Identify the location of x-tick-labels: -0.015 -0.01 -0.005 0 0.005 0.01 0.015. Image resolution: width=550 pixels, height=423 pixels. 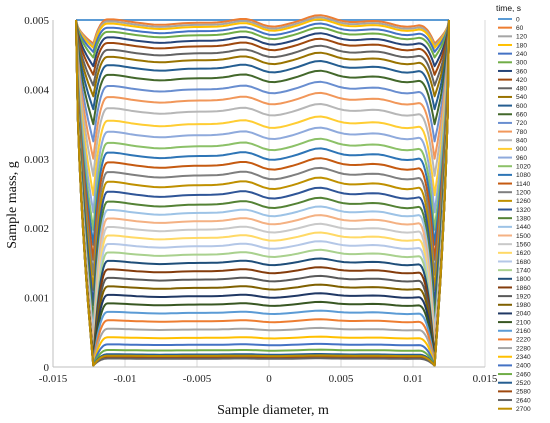
(268, 379).